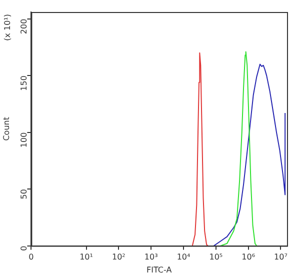 The height and width of the screenshot is (275, 292). I want to click on x-tick-label: 10⁶, so click(249, 257).